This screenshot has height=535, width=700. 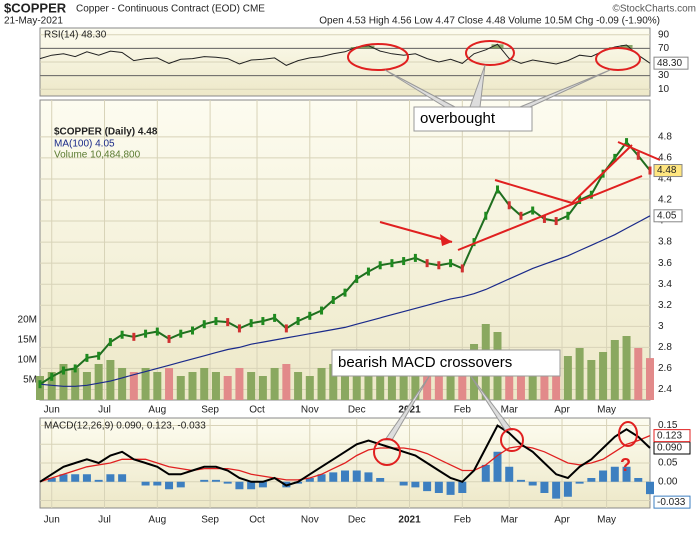 What do you see at coordinates (409, 520) in the screenshot?
I see `x-tick-label: 2021` at bounding box center [409, 520].